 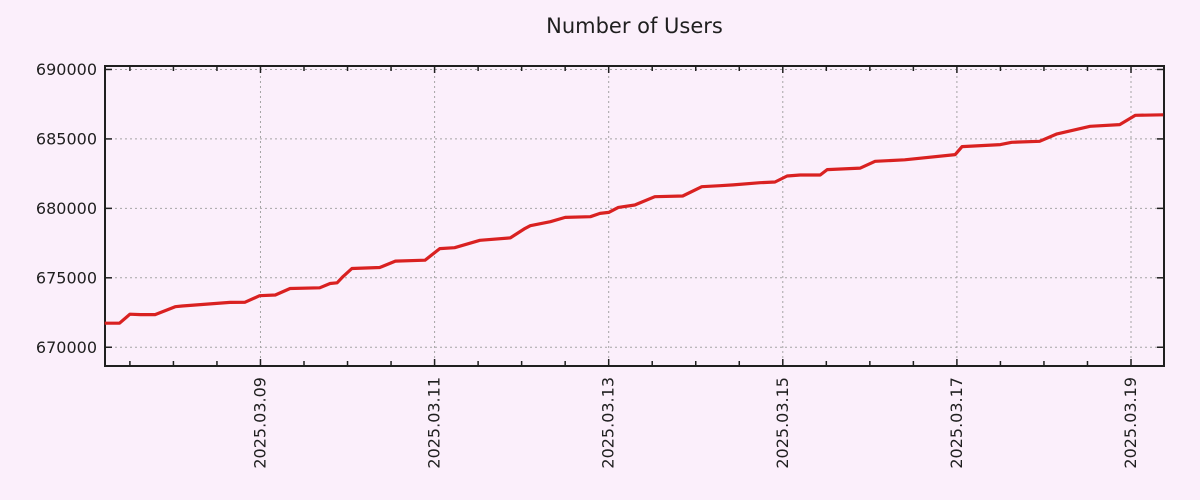 I want to click on y-tick-label: 670000, so click(x=66, y=347).